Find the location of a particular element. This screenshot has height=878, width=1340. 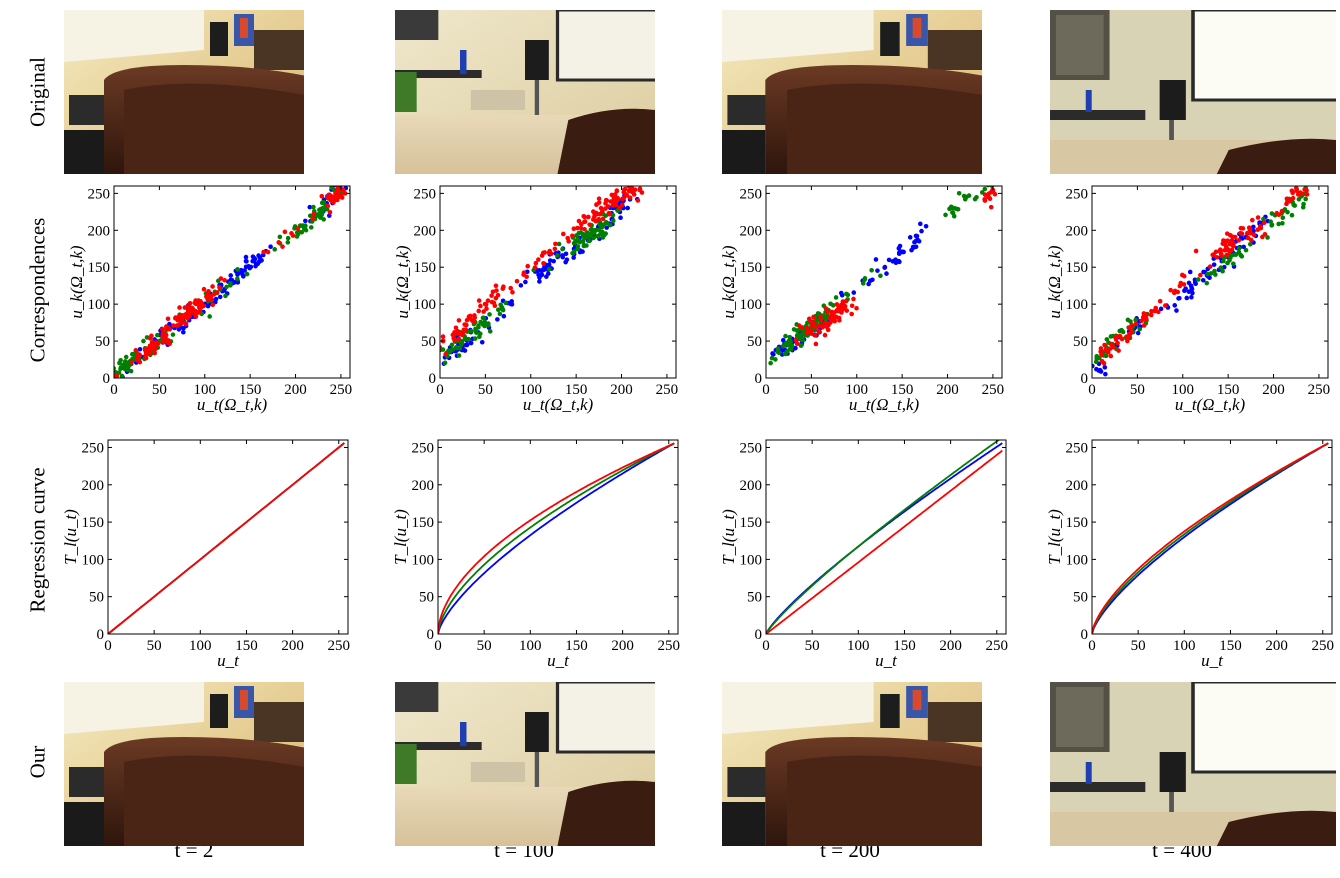

x-tick-label: 150 is located at coordinates (246, 646).